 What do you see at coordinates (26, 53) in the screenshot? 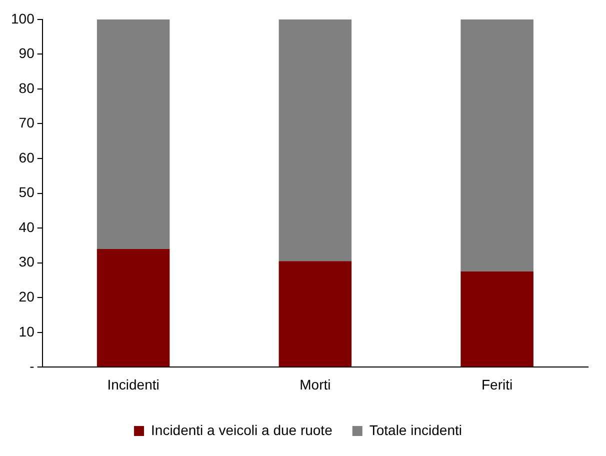
I see `y-tick-label: 90` at bounding box center [26, 53].